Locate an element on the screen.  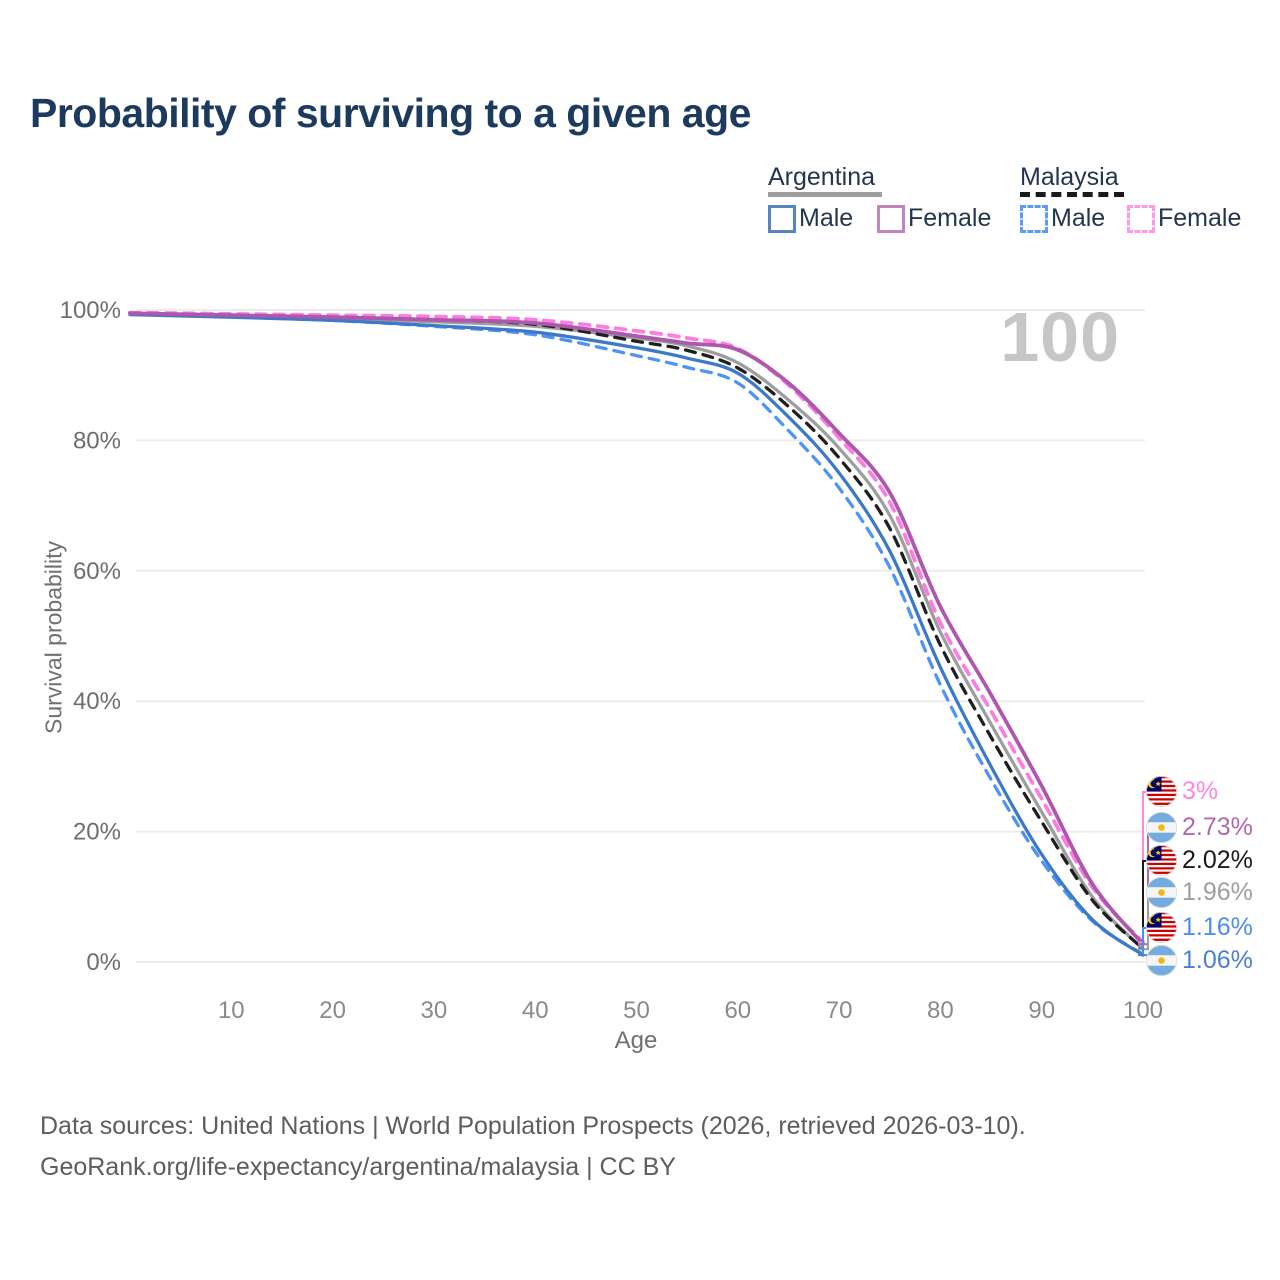
y-tick-label: 0% is located at coordinates (103, 962).